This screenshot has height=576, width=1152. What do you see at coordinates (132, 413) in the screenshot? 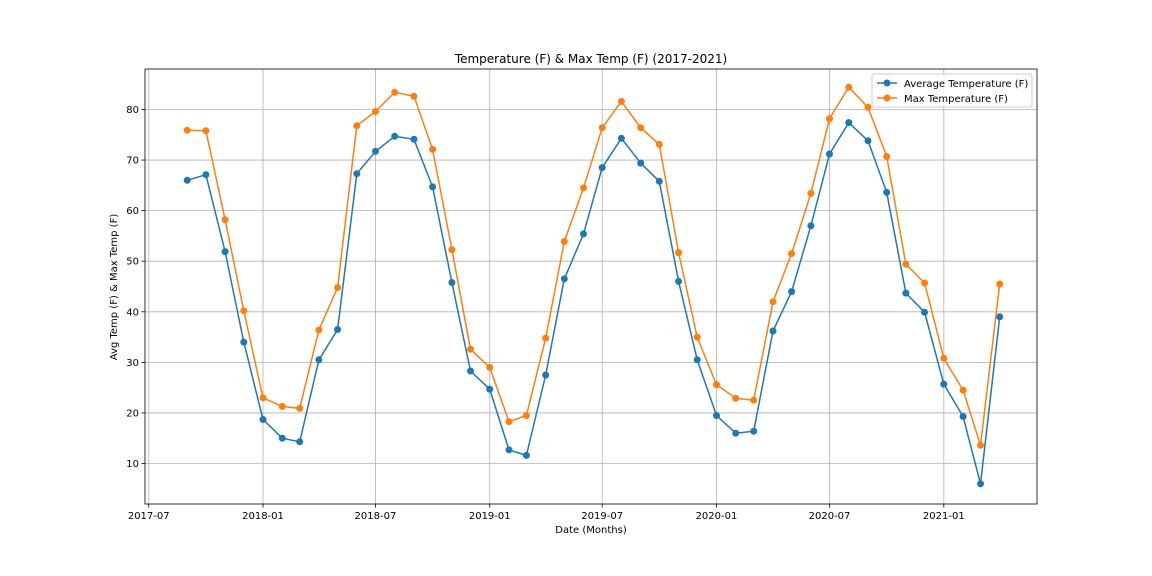
I see `y-tick-label: 20` at bounding box center [132, 413].